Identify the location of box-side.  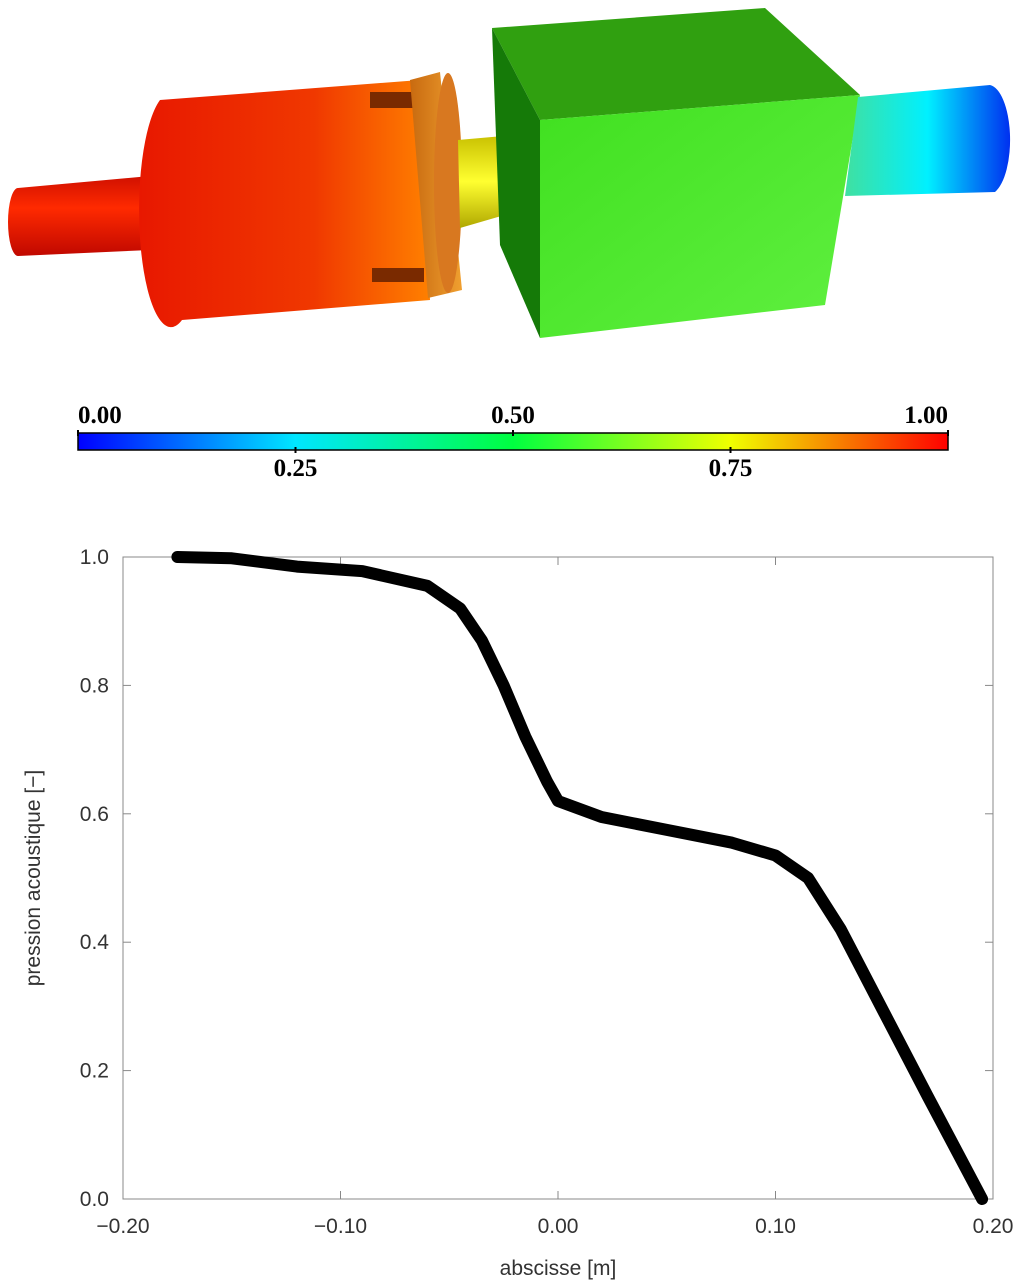
(516, 183).